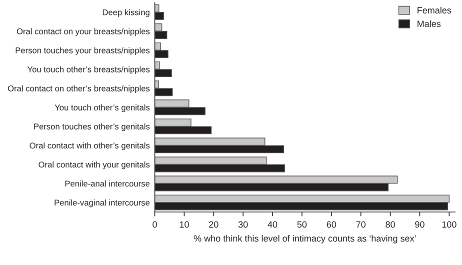  I want to click on legend-label: Females, so click(435, 10).